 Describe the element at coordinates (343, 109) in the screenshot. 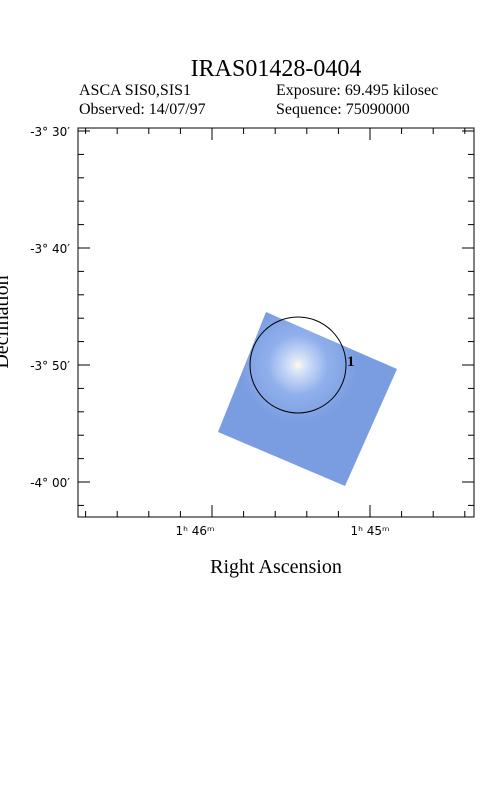

I see `sequence: Sequence: 75090000` at that location.